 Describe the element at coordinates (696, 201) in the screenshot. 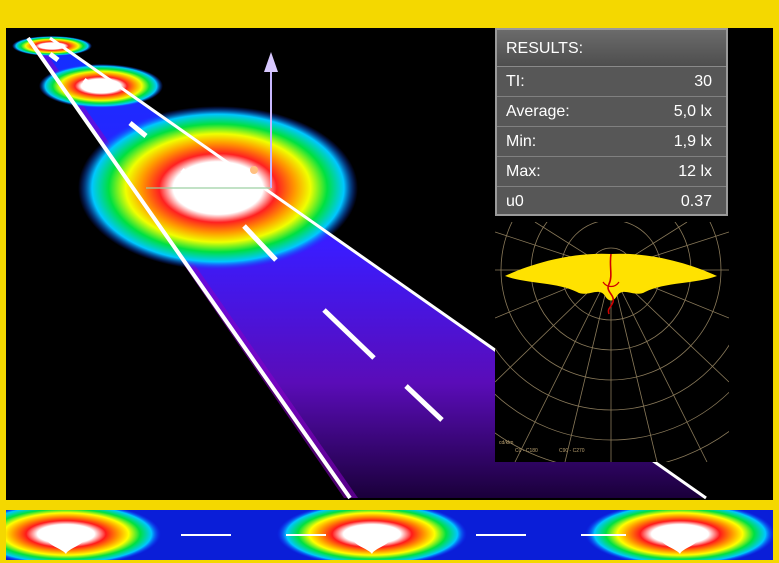

I see `result-value: 0.37` at that location.